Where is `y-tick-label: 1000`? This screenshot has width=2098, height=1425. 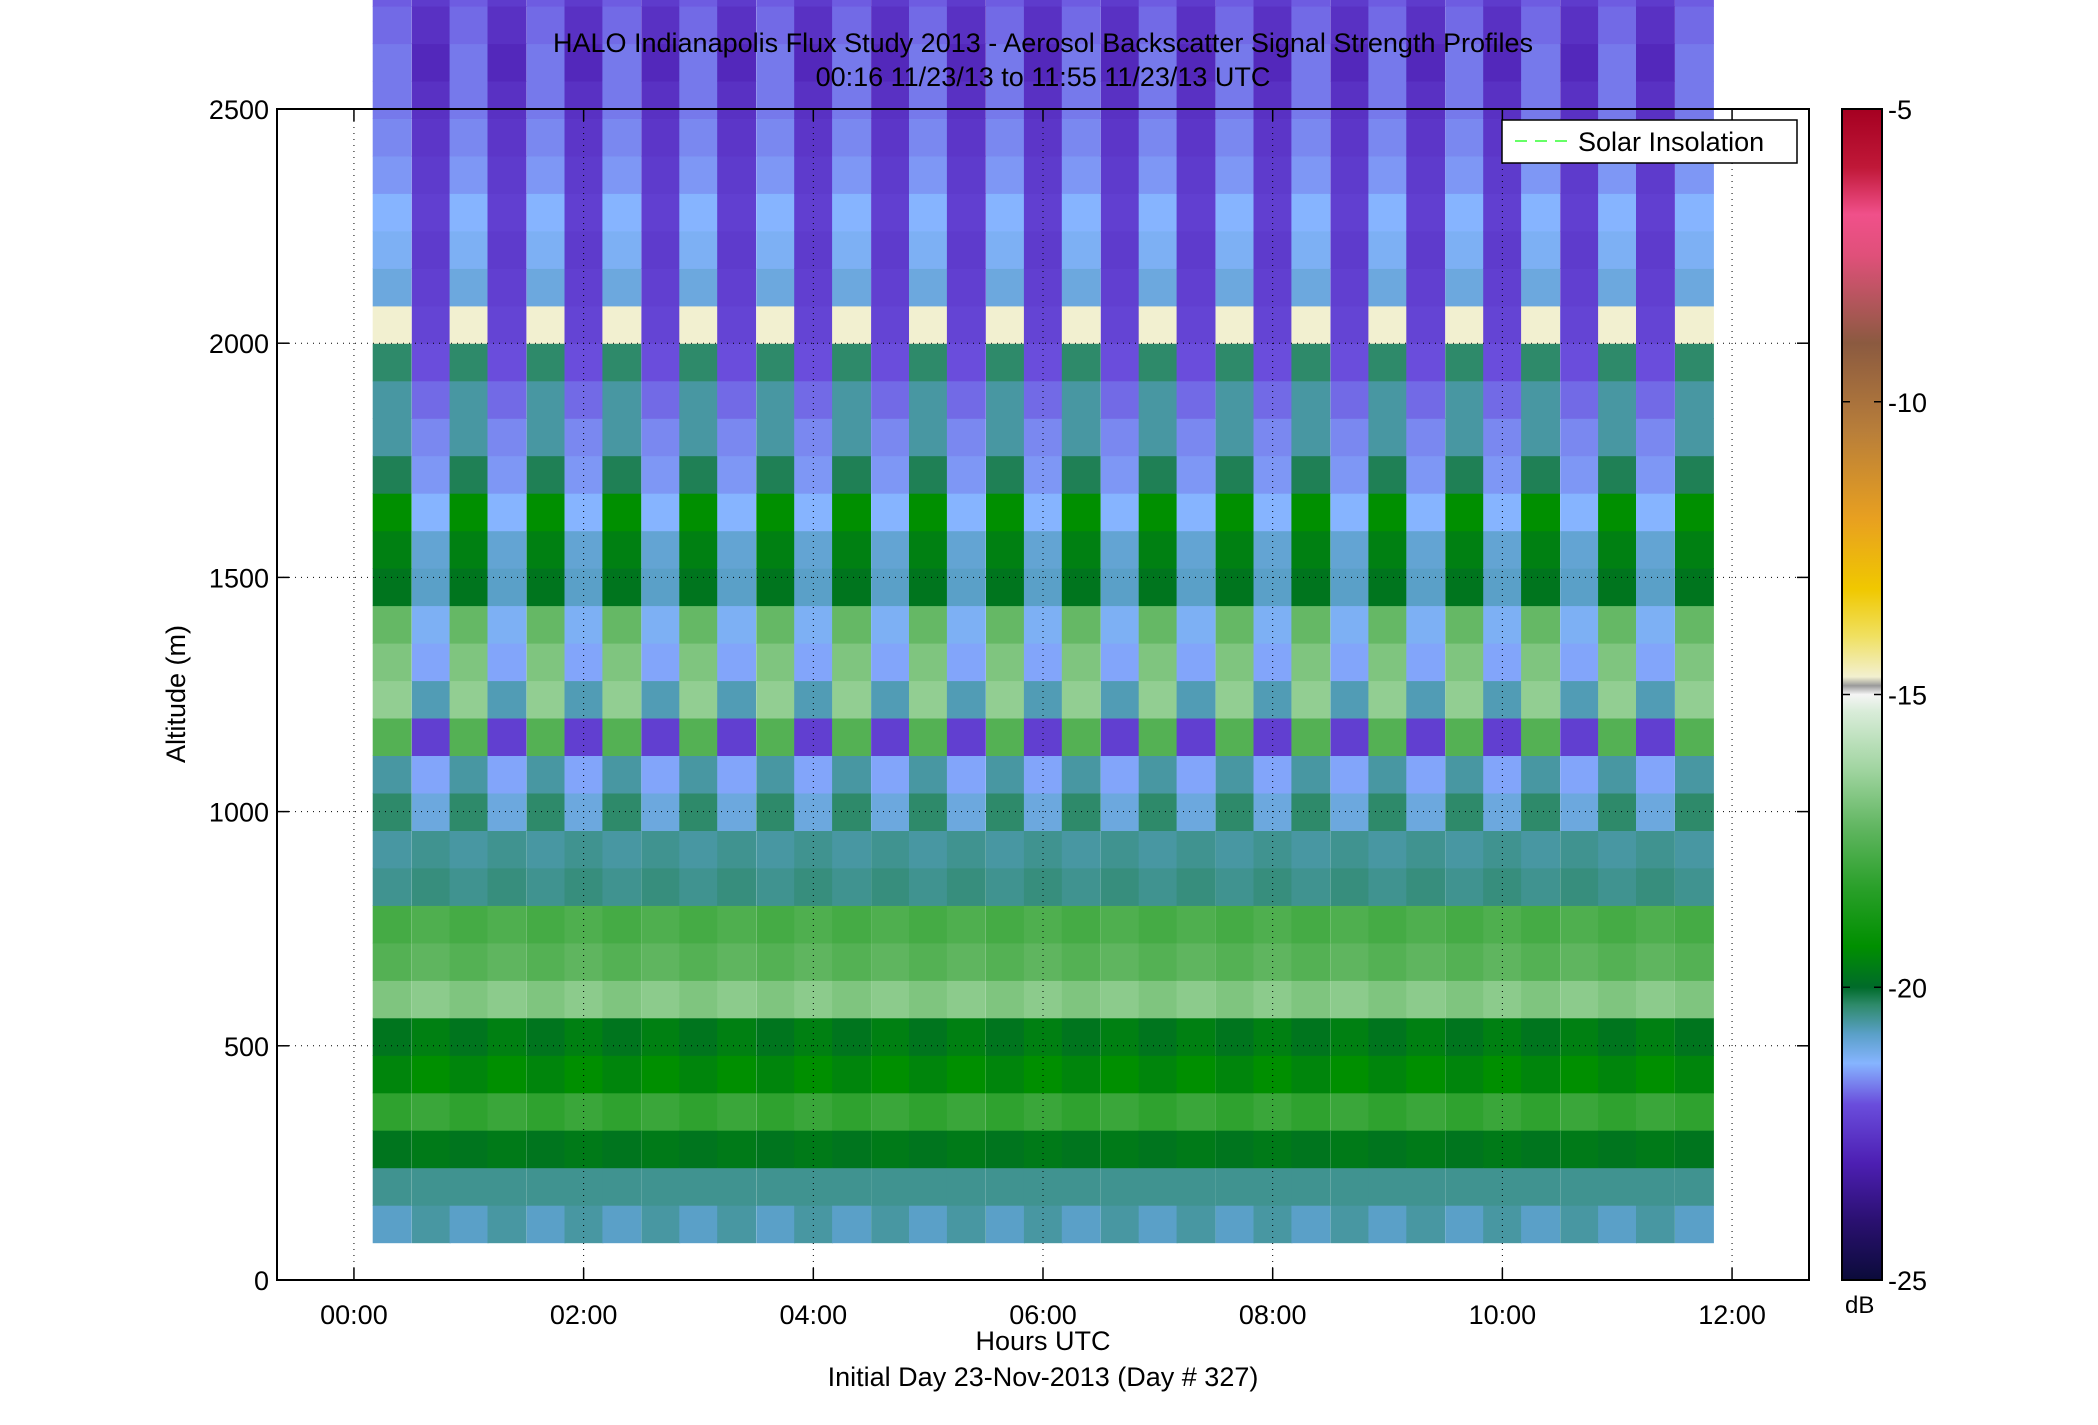
y-tick-label: 1000 is located at coordinates (239, 813).